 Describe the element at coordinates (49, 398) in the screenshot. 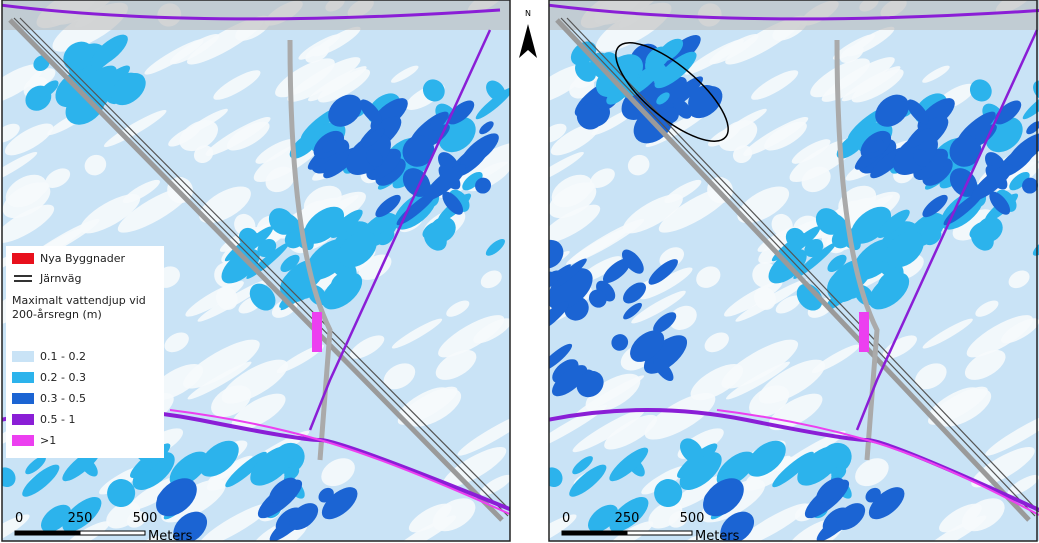

I see `legend-item: 0.3 - 0.5` at that location.